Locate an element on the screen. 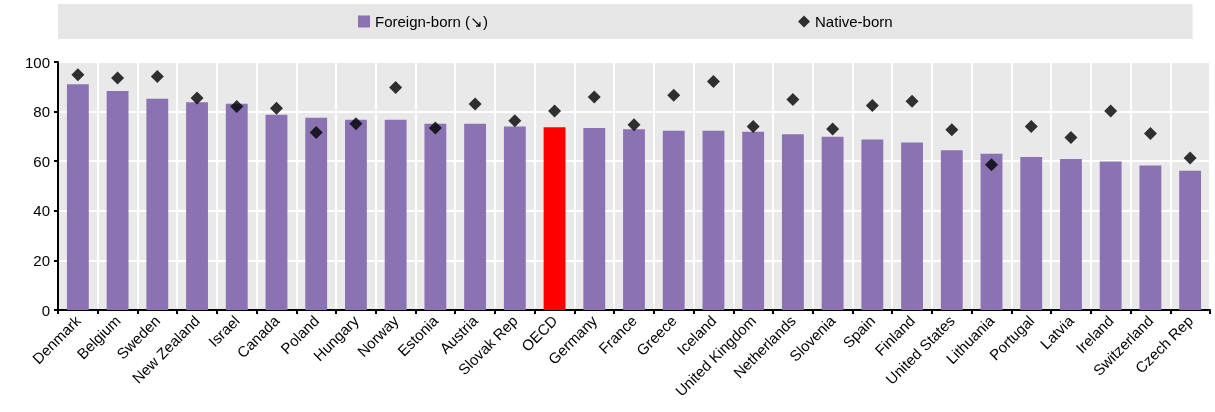 This screenshot has height=412, width=1215. y-tick-label: 100 is located at coordinates (37, 62).